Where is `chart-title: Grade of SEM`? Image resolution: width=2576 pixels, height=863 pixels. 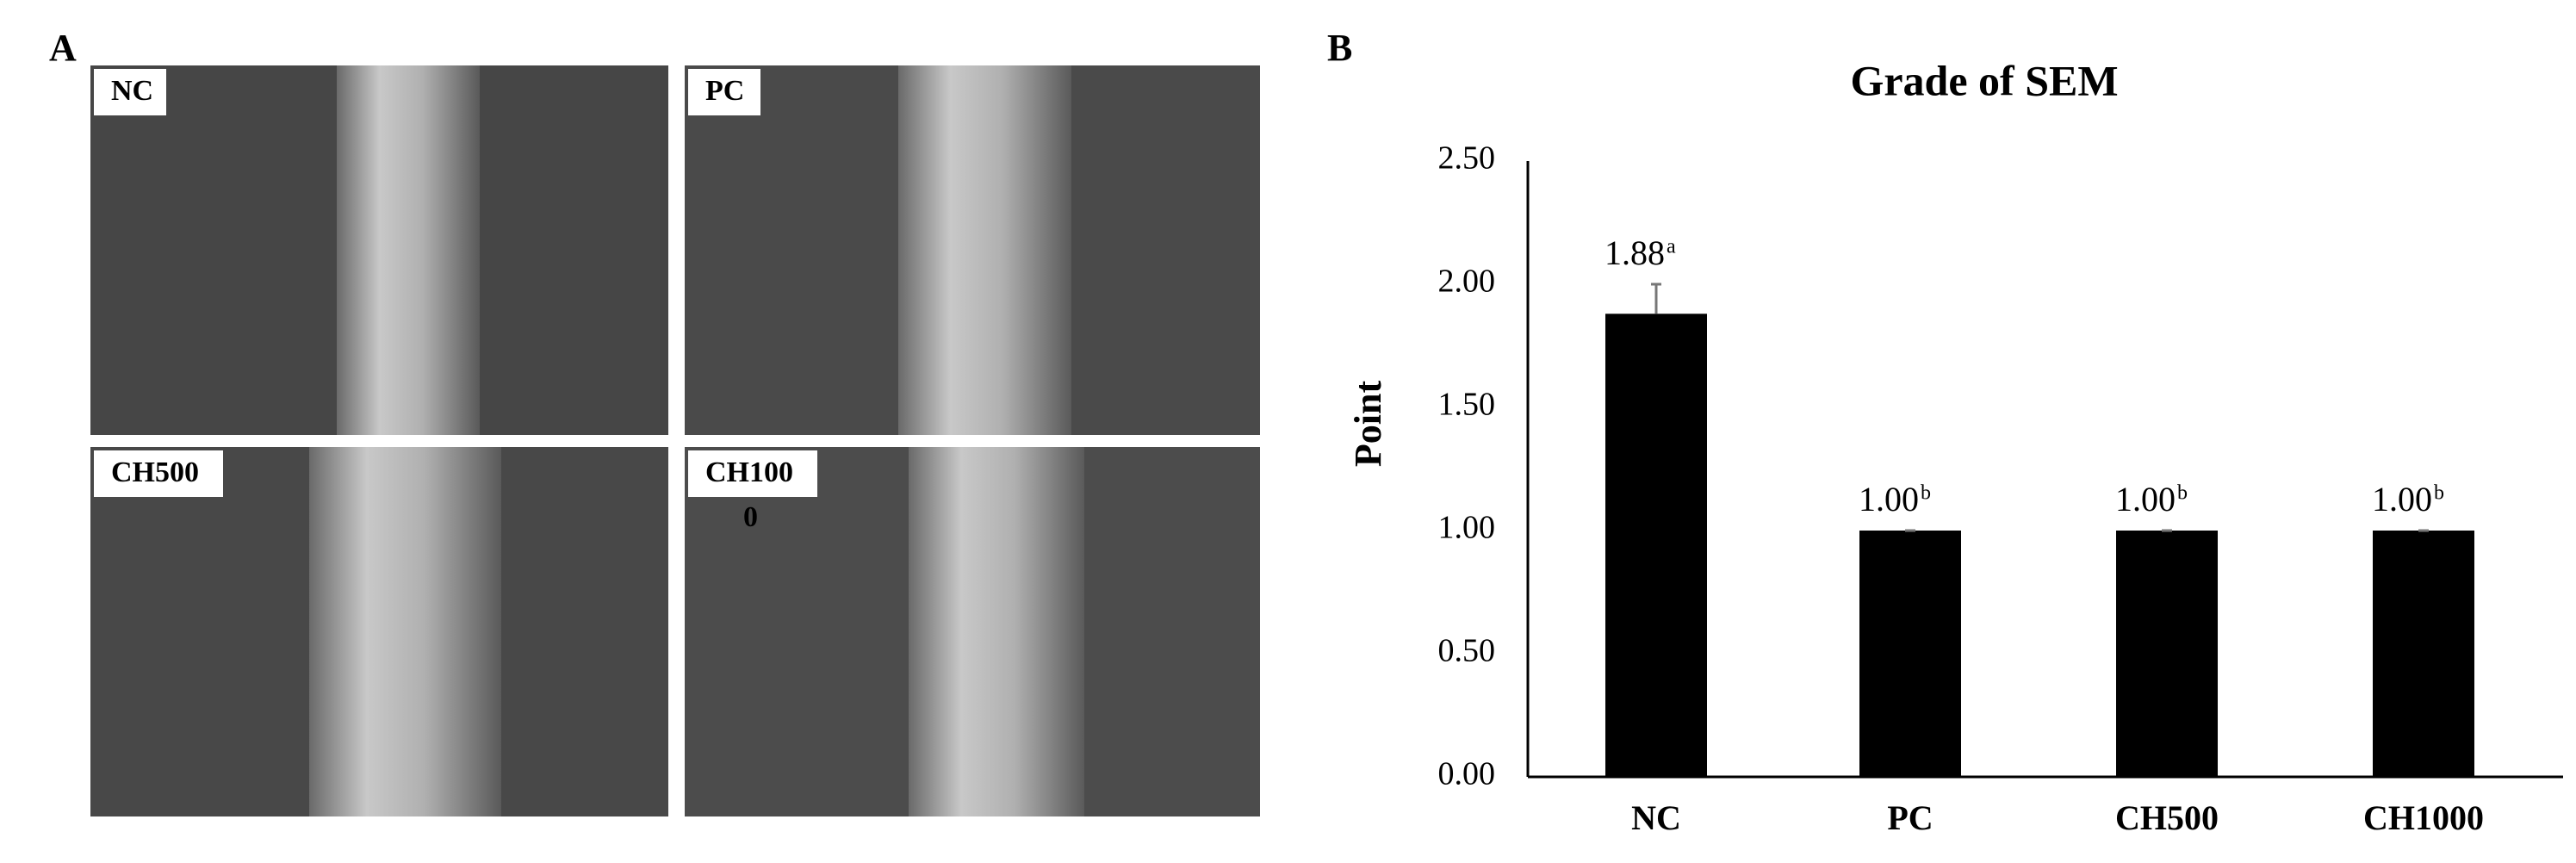 chart-title: Grade of SEM is located at coordinates (1984, 80).